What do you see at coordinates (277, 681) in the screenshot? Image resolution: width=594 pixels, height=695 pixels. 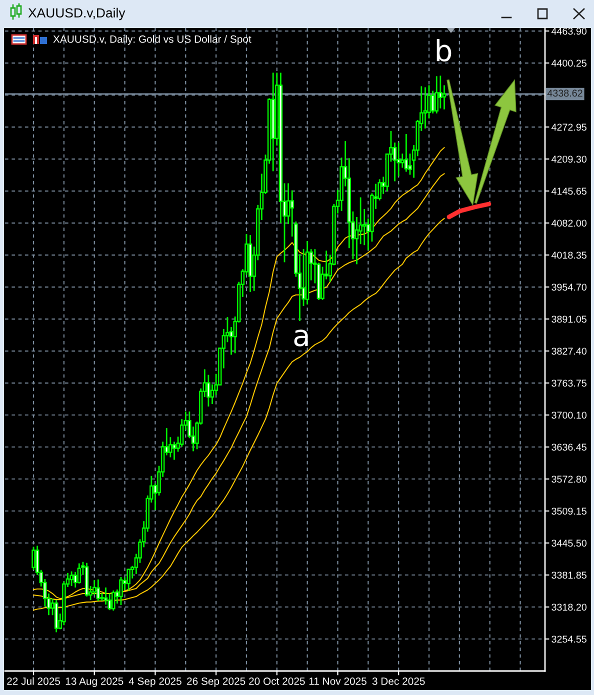 I see `x-tick-label: 20 Oct 2025` at bounding box center [277, 681].